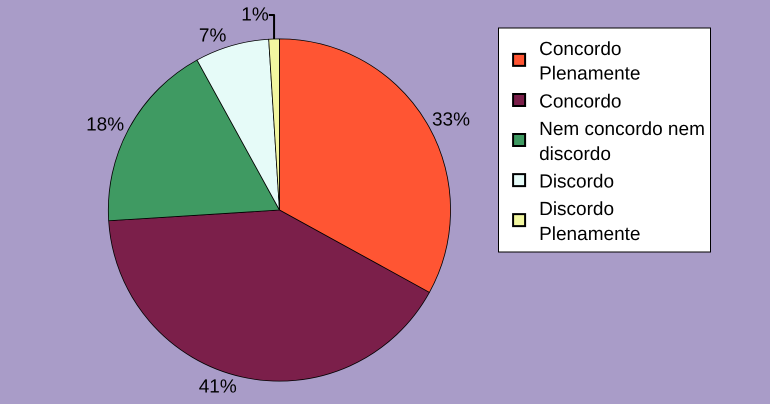  Describe the element at coordinates (217, 387) in the screenshot. I see `data-label: 41%` at that location.